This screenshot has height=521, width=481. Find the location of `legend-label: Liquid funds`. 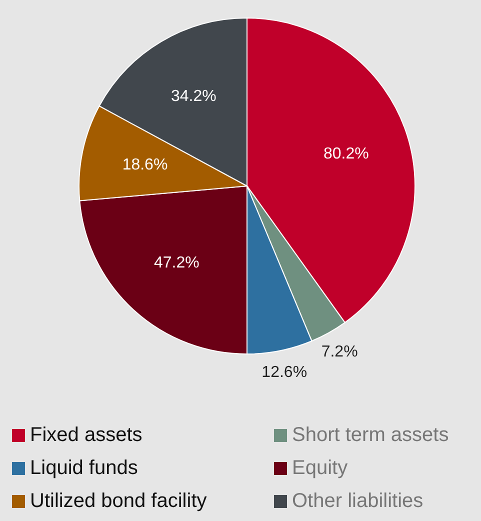

legend-label: Liquid funds is located at coordinates (84, 468).